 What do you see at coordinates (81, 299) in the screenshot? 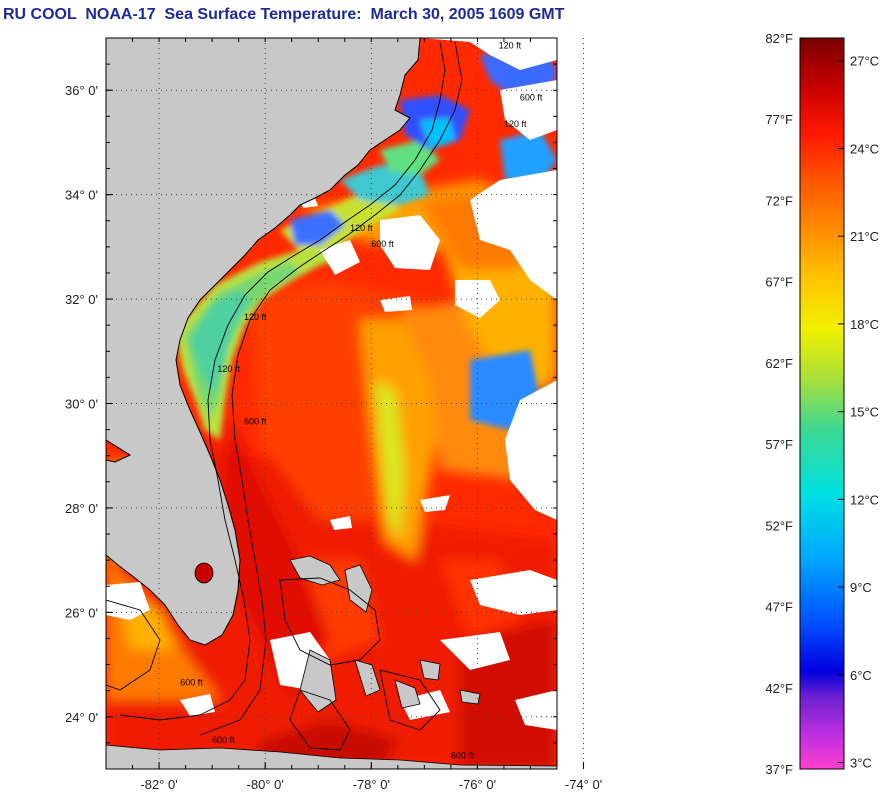
I see `lat-tick-label: 32° 0'` at bounding box center [81, 299].